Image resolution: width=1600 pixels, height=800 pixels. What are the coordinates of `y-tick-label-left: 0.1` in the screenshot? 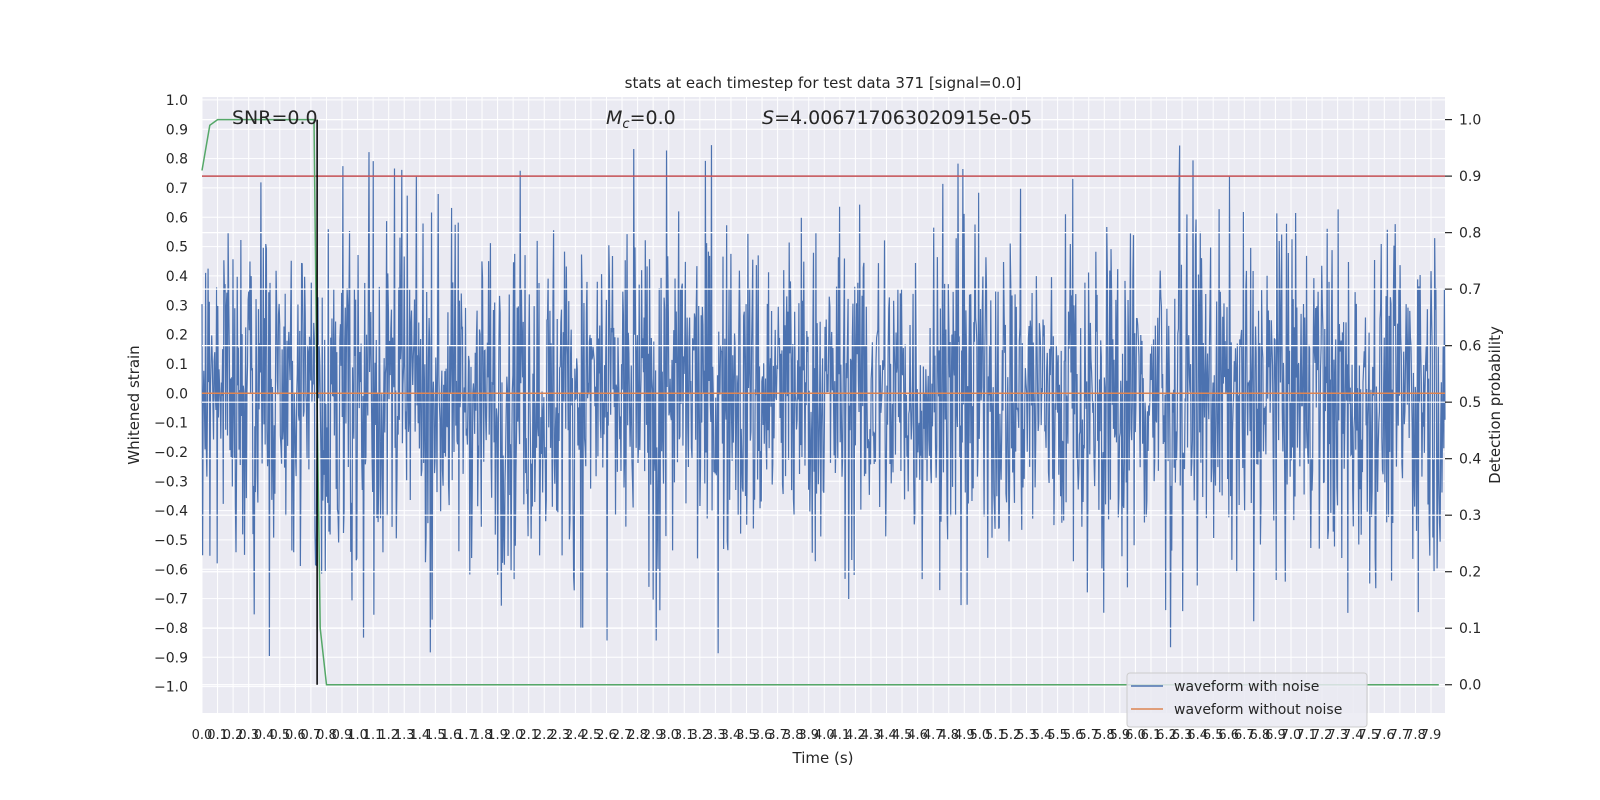 It's located at (177, 365).